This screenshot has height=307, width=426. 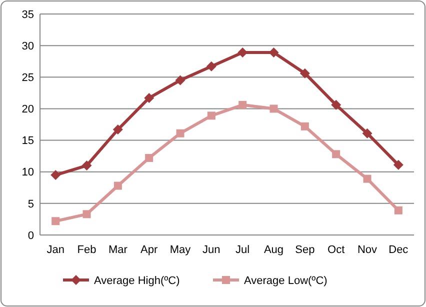 I want to click on x-tick-label: Oct, so click(x=336, y=250).